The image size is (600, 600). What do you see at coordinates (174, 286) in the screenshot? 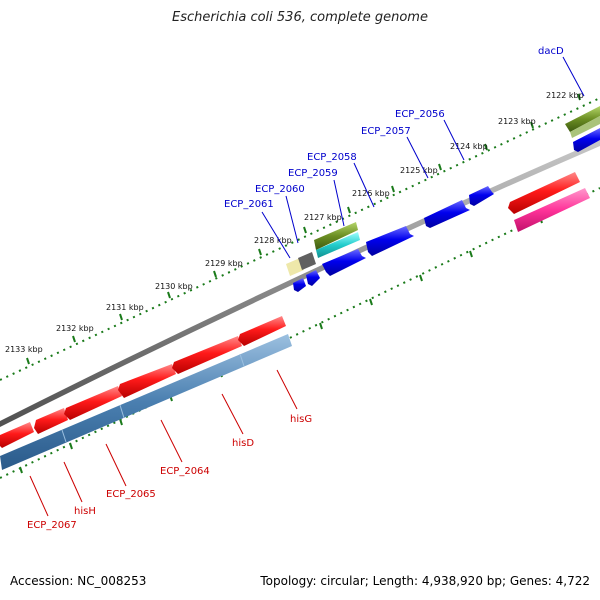
I see `kbp-label: 2130 kbp` at bounding box center [174, 286].